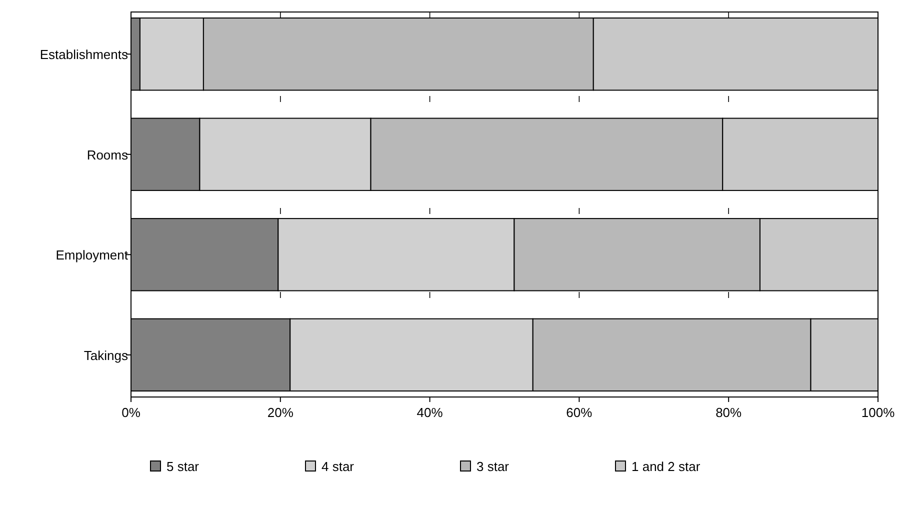 The width and height of the screenshot is (901, 509). I want to click on x-tick-label: 40%, so click(430, 412).